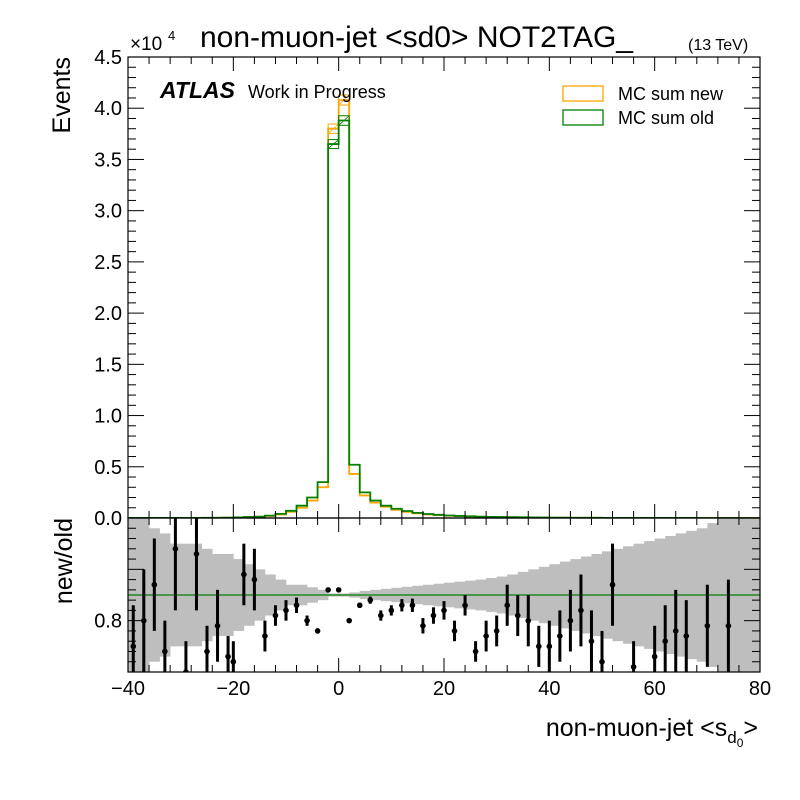 The image size is (800, 800). What do you see at coordinates (750, 728) in the screenshot?
I see `x-axis-label-close: >` at bounding box center [750, 728].